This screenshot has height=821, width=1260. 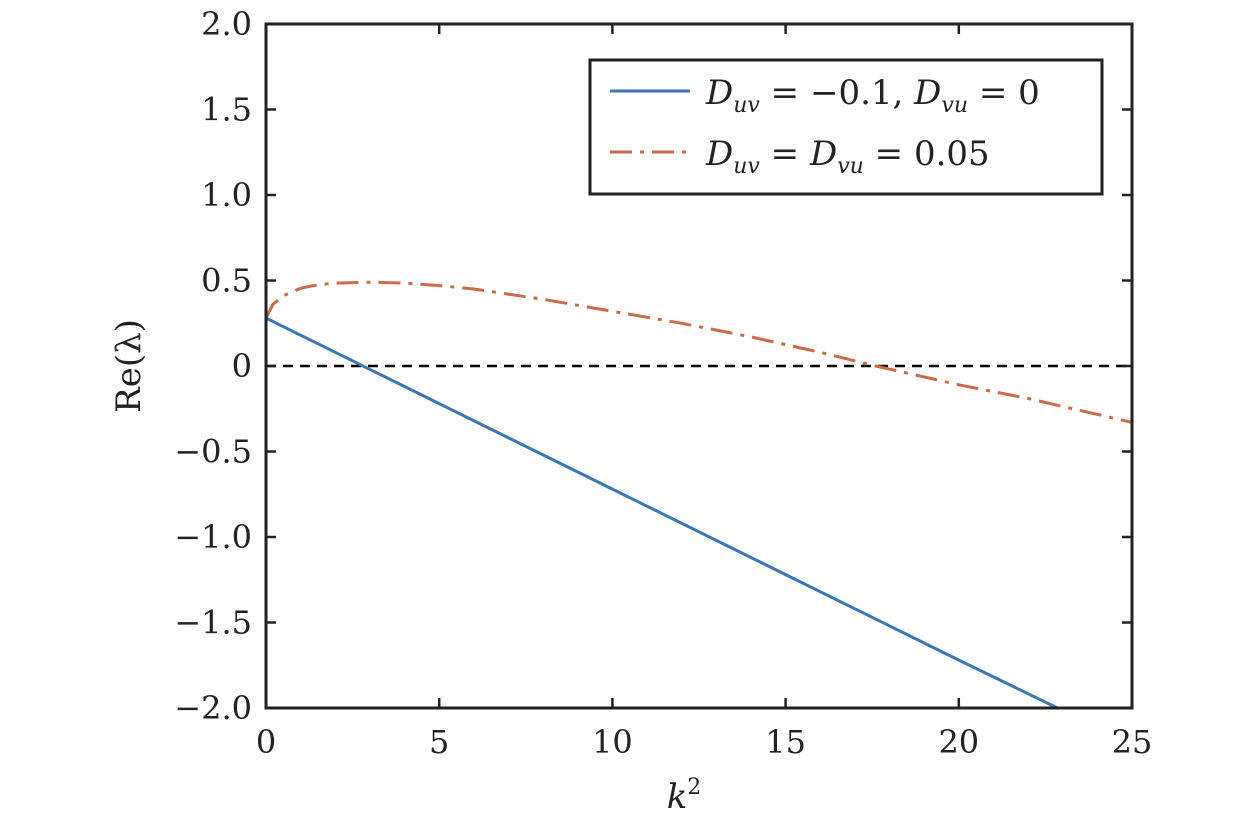 What do you see at coordinates (612, 742) in the screenshot?
I see `x-tick-label: 10` at bounding box center [612, 742].